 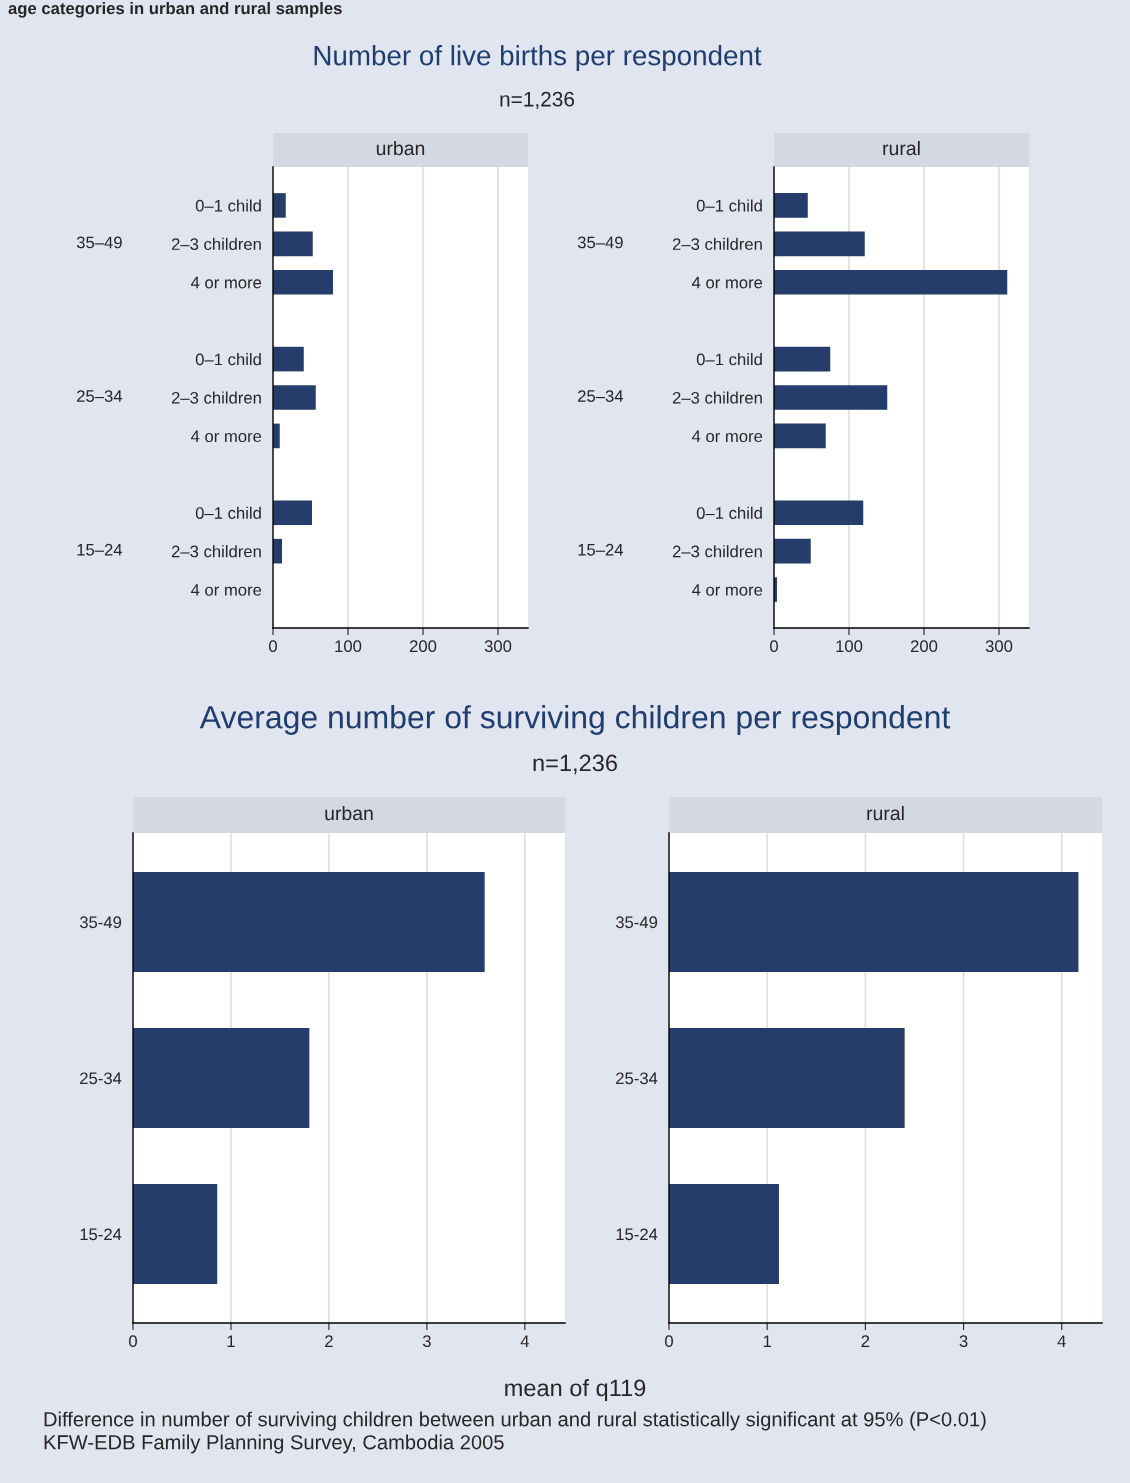 I want to click on text: KFW-EDB Family Planning Survey, Cambodia 2005, so click(x=274, y=1444).